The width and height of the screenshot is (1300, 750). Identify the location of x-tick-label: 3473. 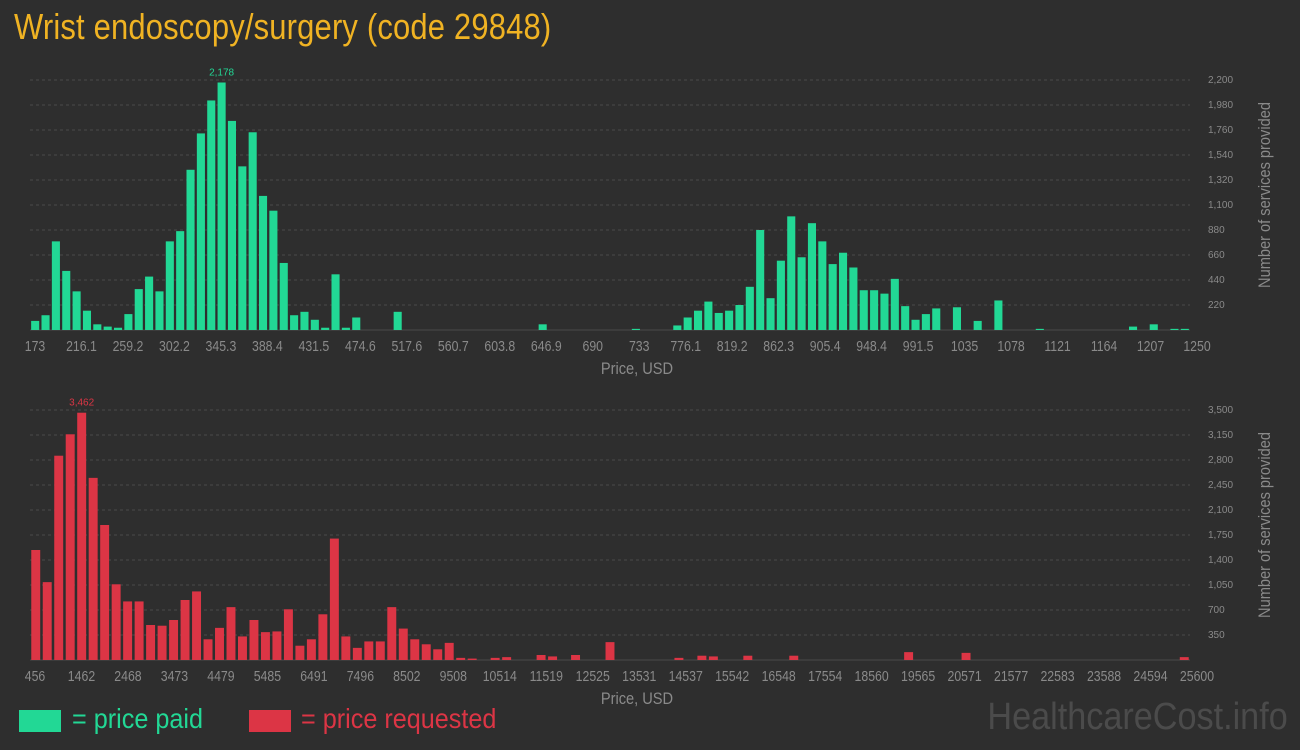
(175, 676).